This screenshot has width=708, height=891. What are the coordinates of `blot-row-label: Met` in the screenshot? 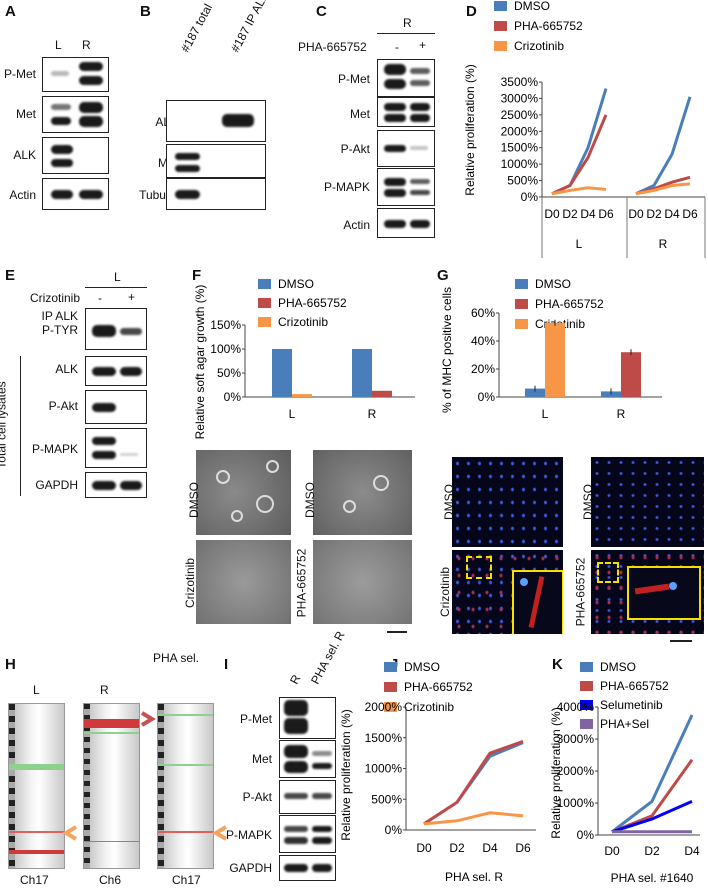 It's located at (261, 759).